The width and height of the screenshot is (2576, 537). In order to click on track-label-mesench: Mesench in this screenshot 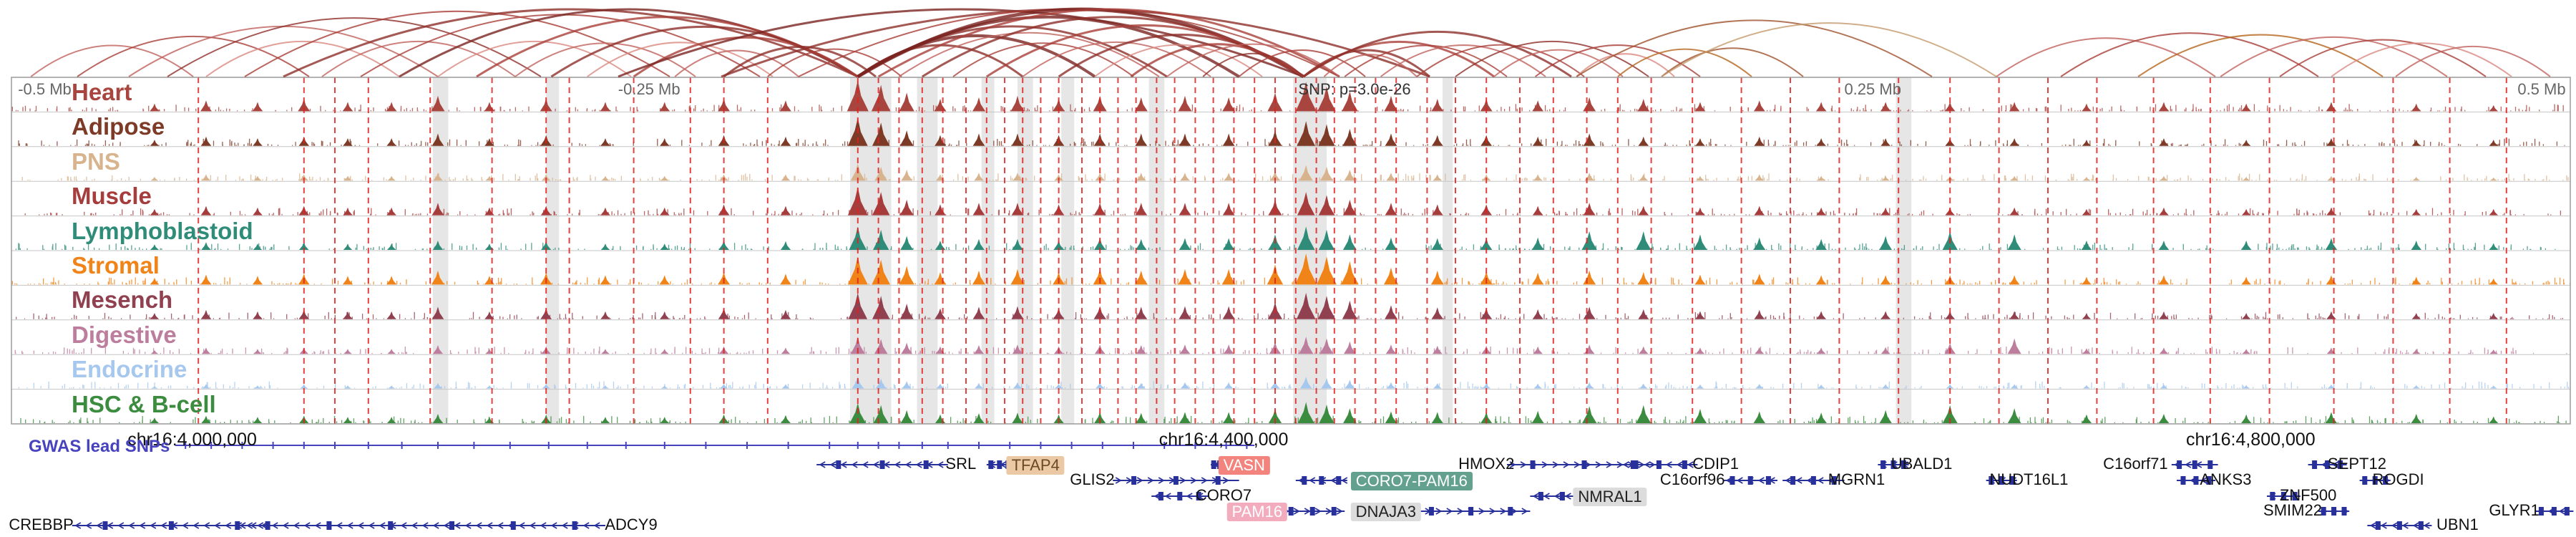, I will do `click(122, 300)`.